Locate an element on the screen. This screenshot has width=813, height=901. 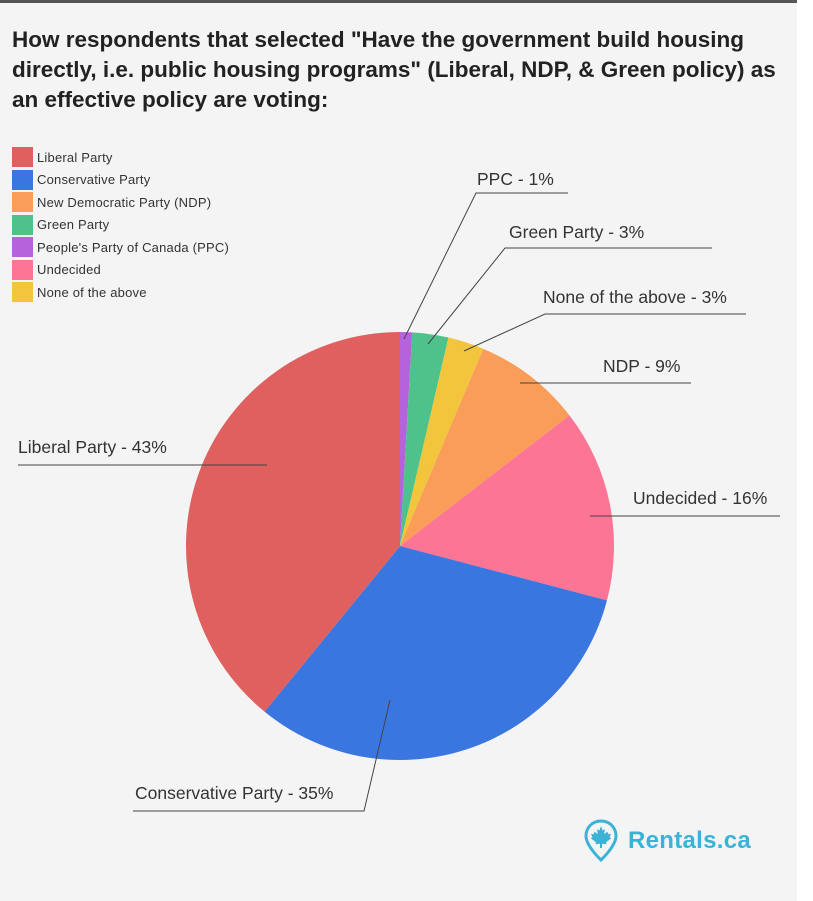
callout-line-conservative-party is located at coordinates (262, 755).